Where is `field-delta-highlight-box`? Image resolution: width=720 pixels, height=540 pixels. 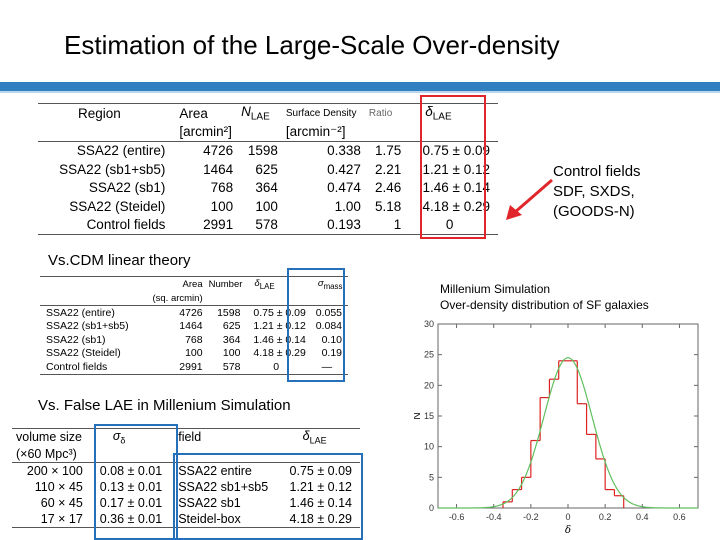
field-delta-highlight-box is located at coordinates (268, 496).